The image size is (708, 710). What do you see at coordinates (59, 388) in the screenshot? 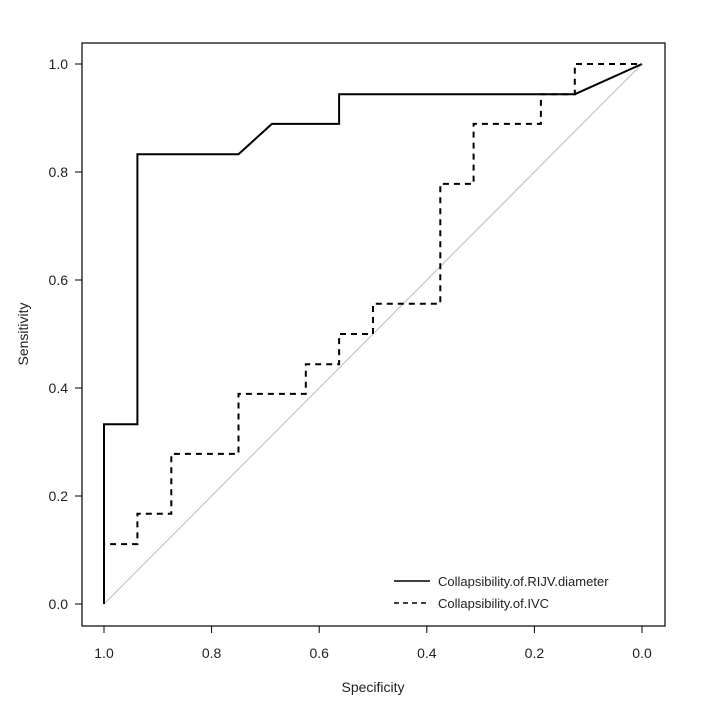
I see `y-tick-label: 0.4` at bounding box center [59, 388].